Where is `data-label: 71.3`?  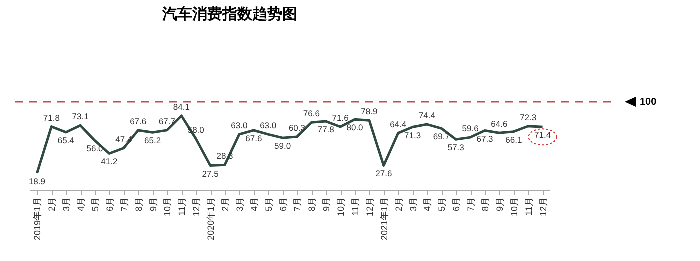 data-label: 71.3 is located at coordinates (413, 135).